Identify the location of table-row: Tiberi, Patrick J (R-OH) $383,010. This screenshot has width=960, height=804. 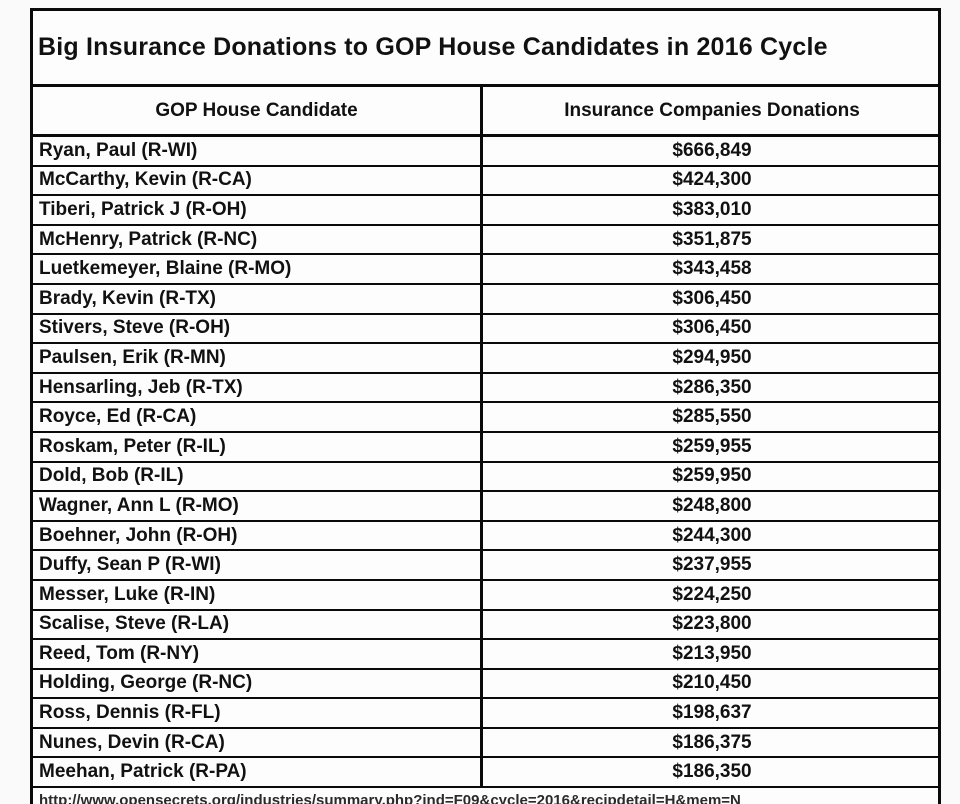
(485, 211).